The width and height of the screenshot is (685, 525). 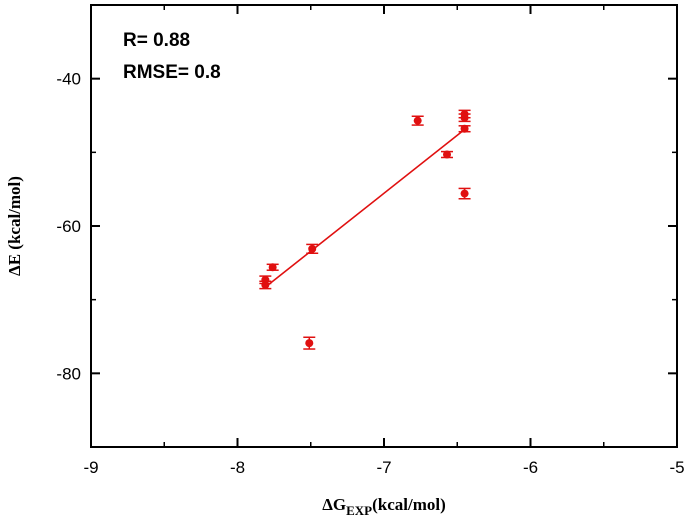 I want to click on x-tick-label: -8, so click(x=237, y=467).